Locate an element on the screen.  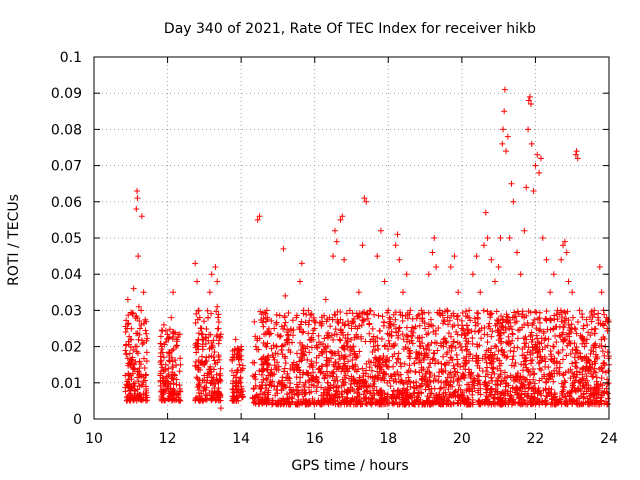
y-tick-label: 0.07 is located at coordinates (66, 167).